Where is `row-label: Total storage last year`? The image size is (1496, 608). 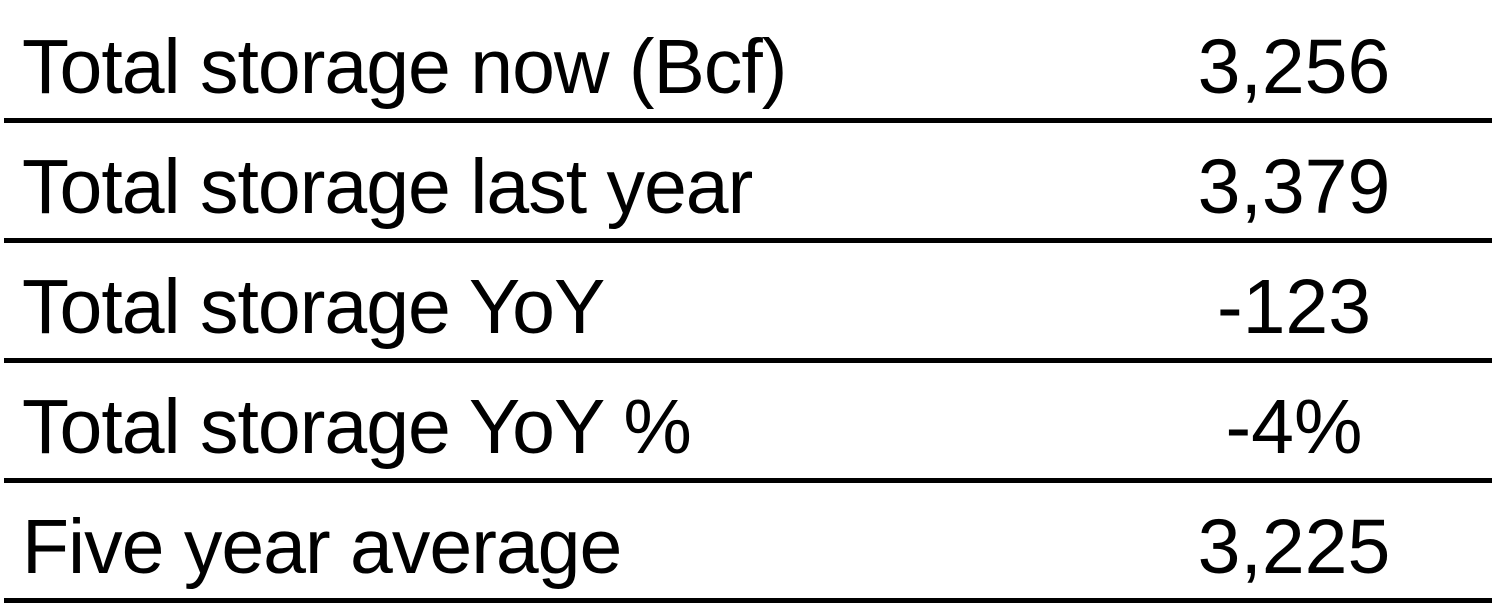 row-label: Total storage last year is located at coordinates (387, 187).